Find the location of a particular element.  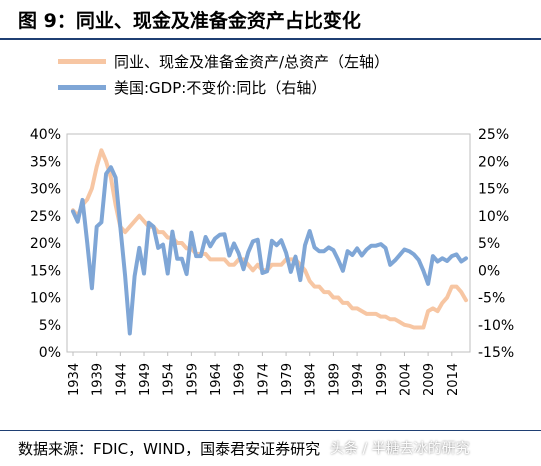

x-tick-label: 1949 is located at coordinates (145, 379).